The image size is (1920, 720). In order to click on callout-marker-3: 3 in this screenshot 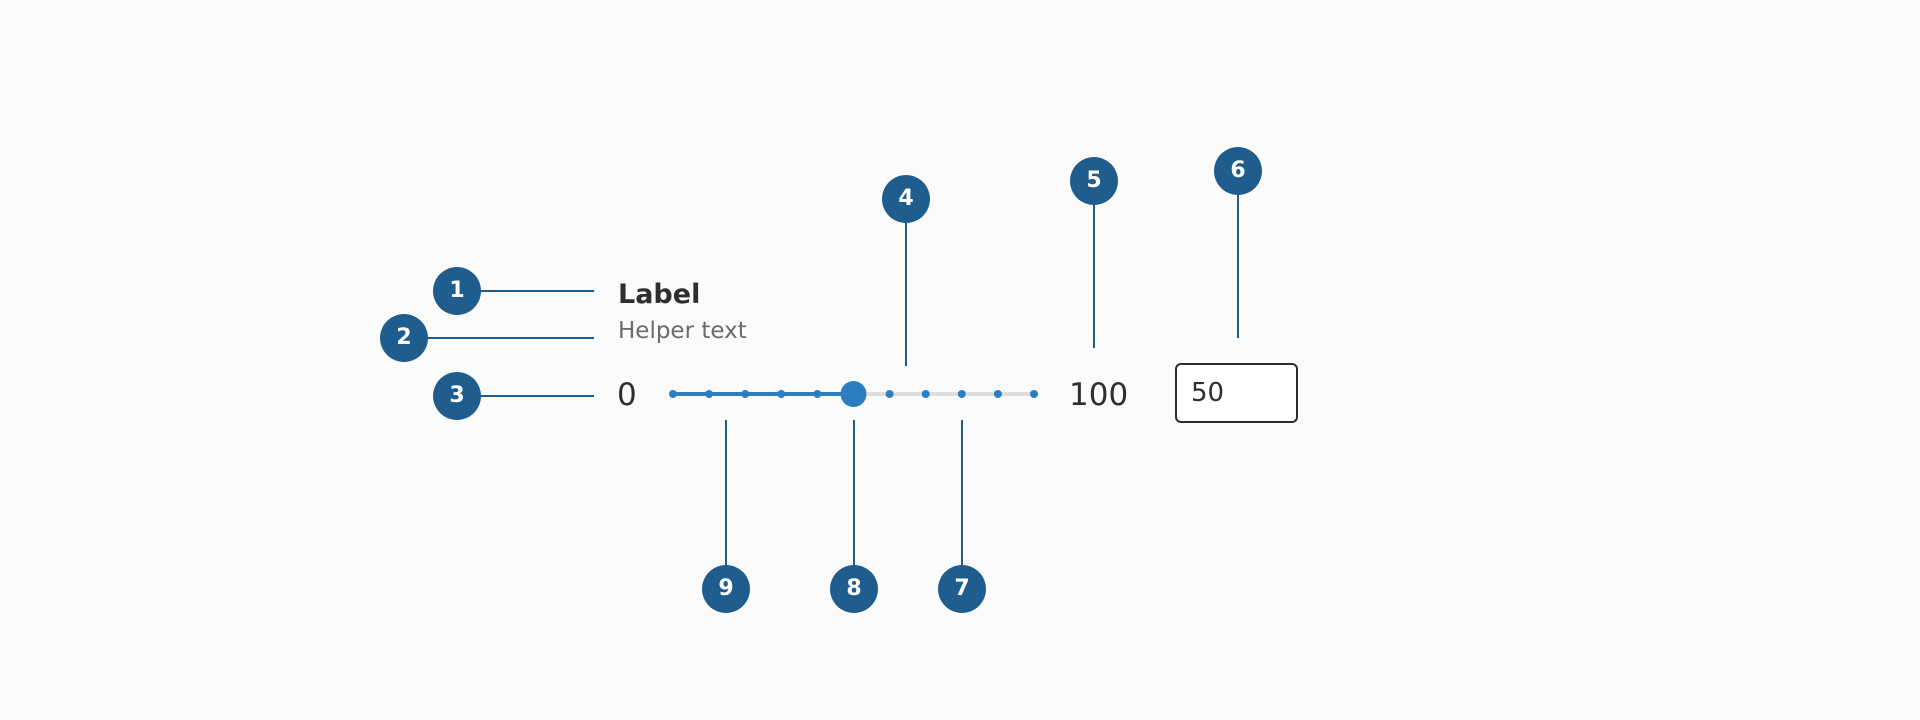, I will do `click(457, 396)`.